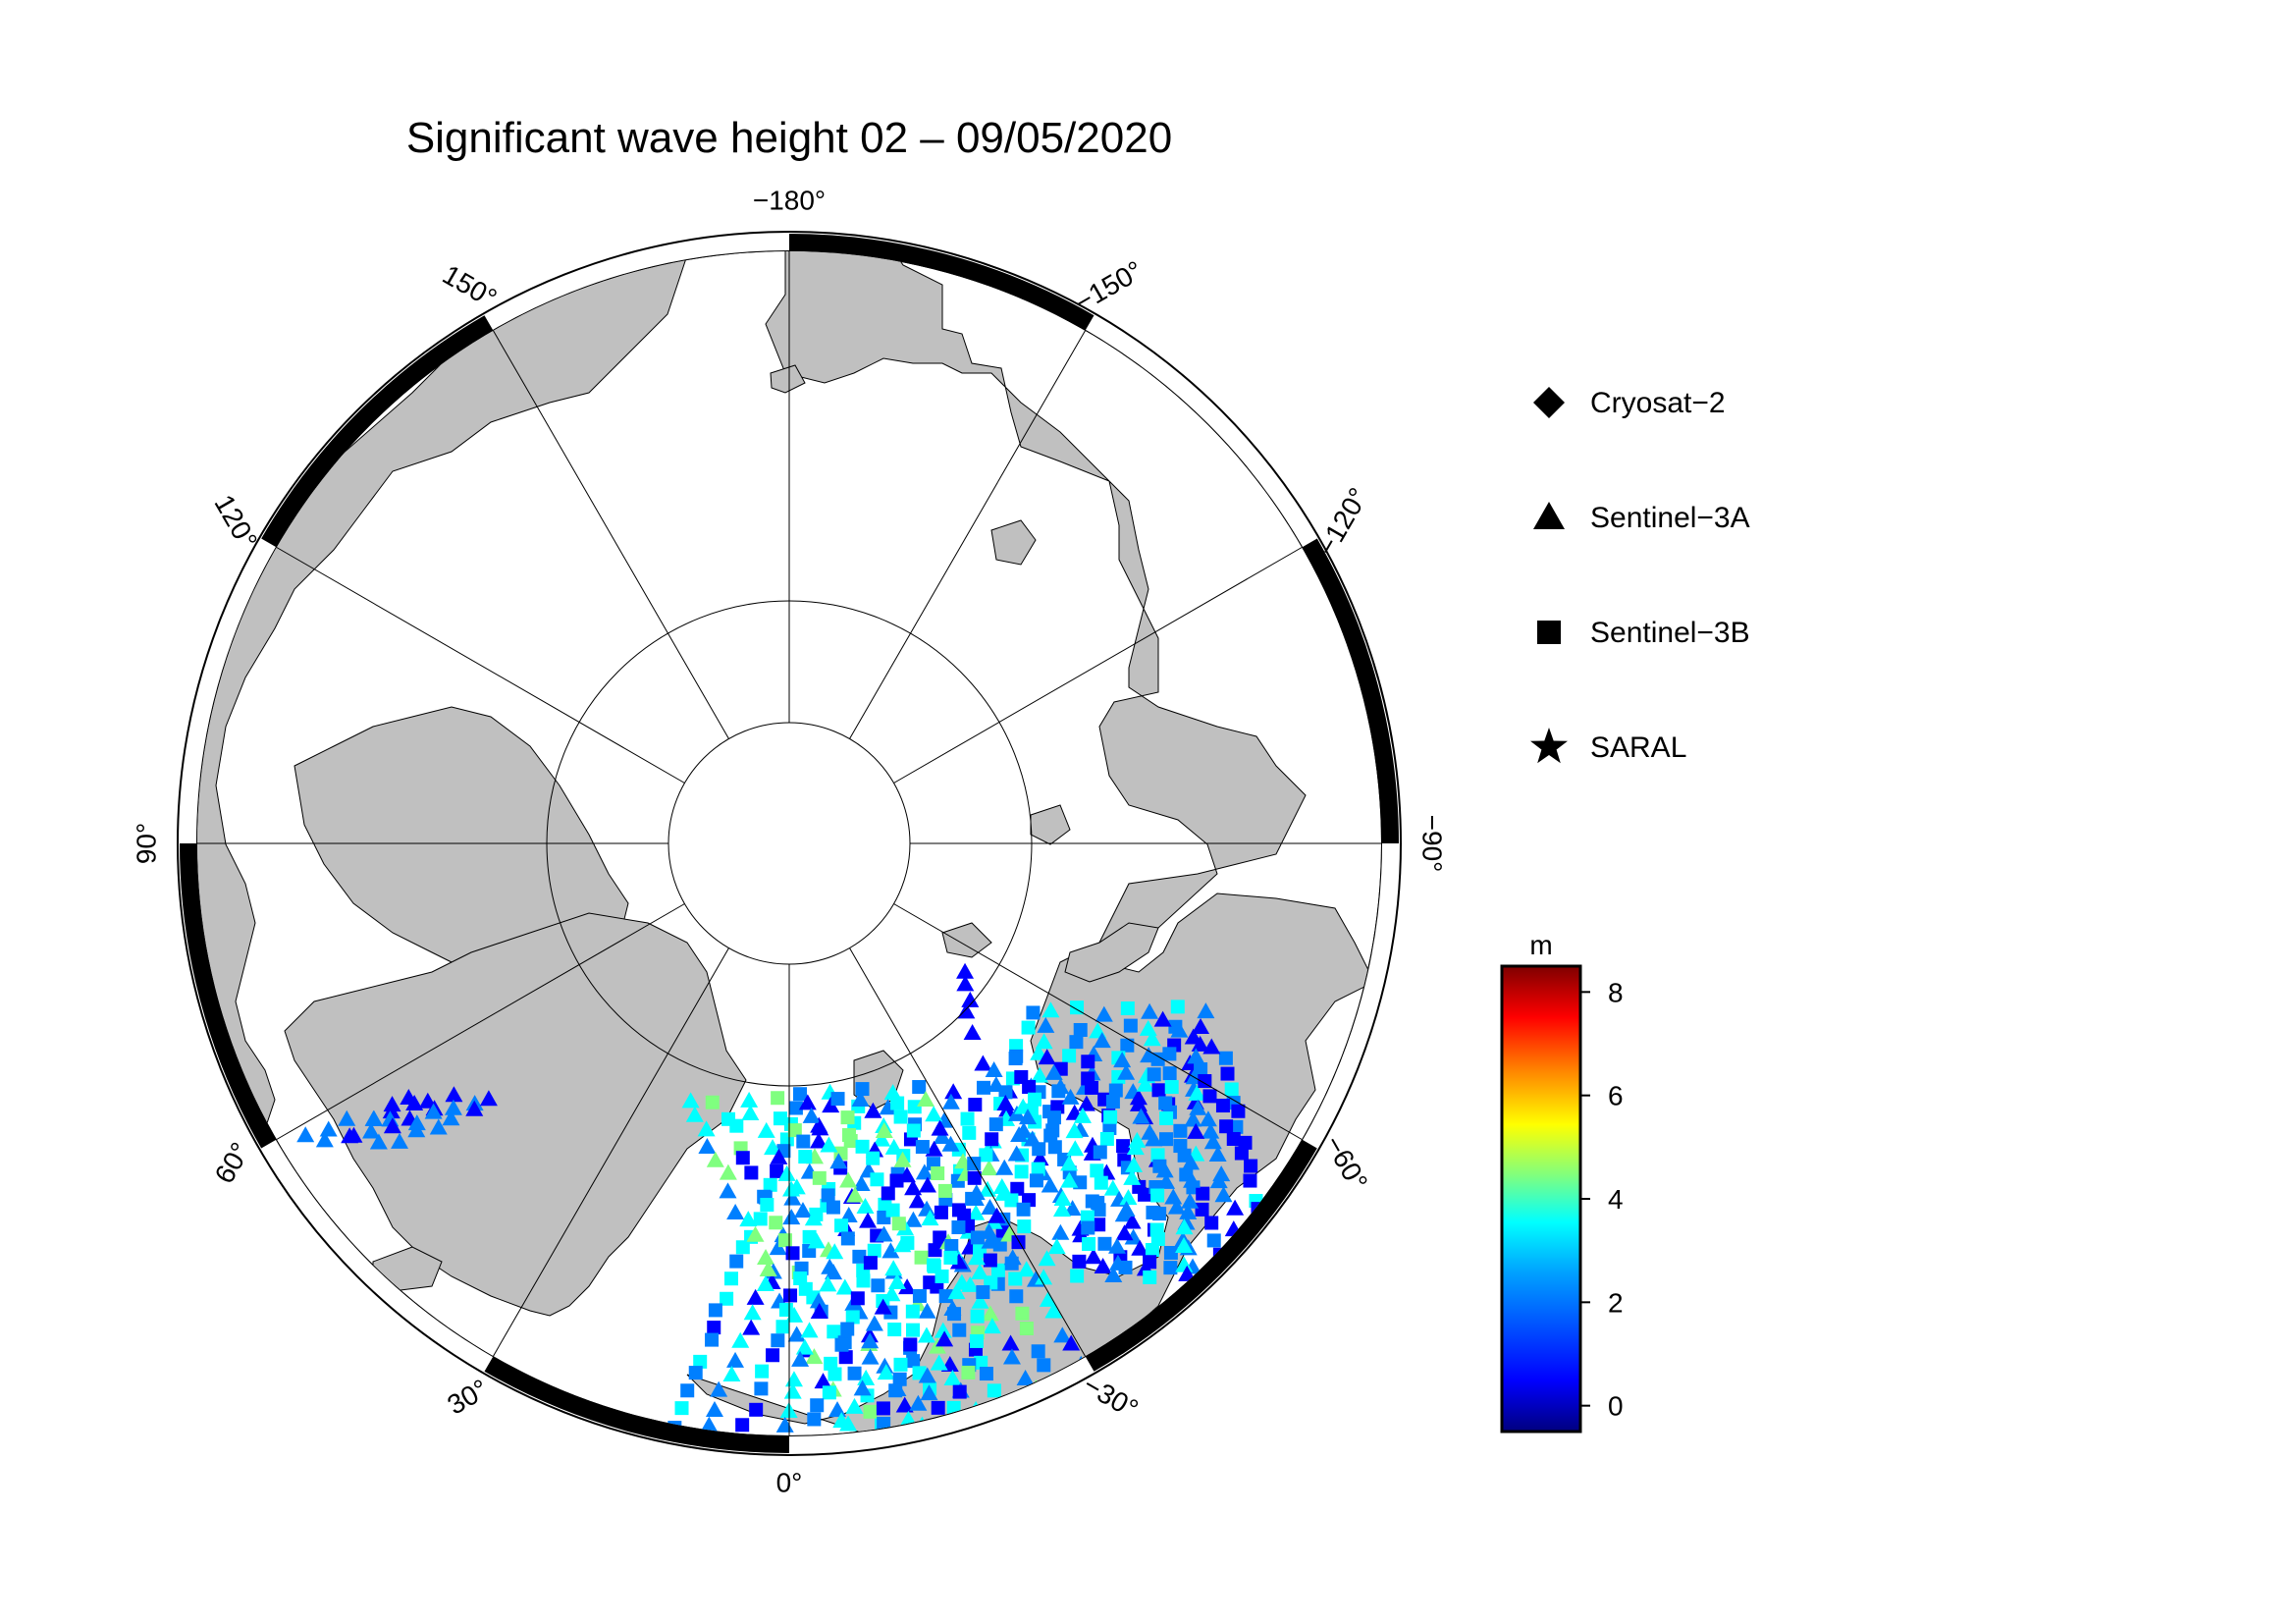  What do you see at coordinates (1109, 286) in the screenshot?
I see `longitude-label: −150°` at bounding box center [1109, 286].